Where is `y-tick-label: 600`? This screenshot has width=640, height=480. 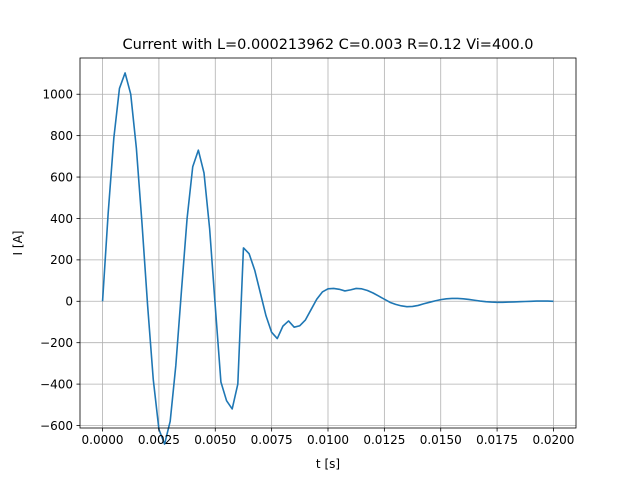
y-tick-label: 600 is located at coordinates (61, 177).